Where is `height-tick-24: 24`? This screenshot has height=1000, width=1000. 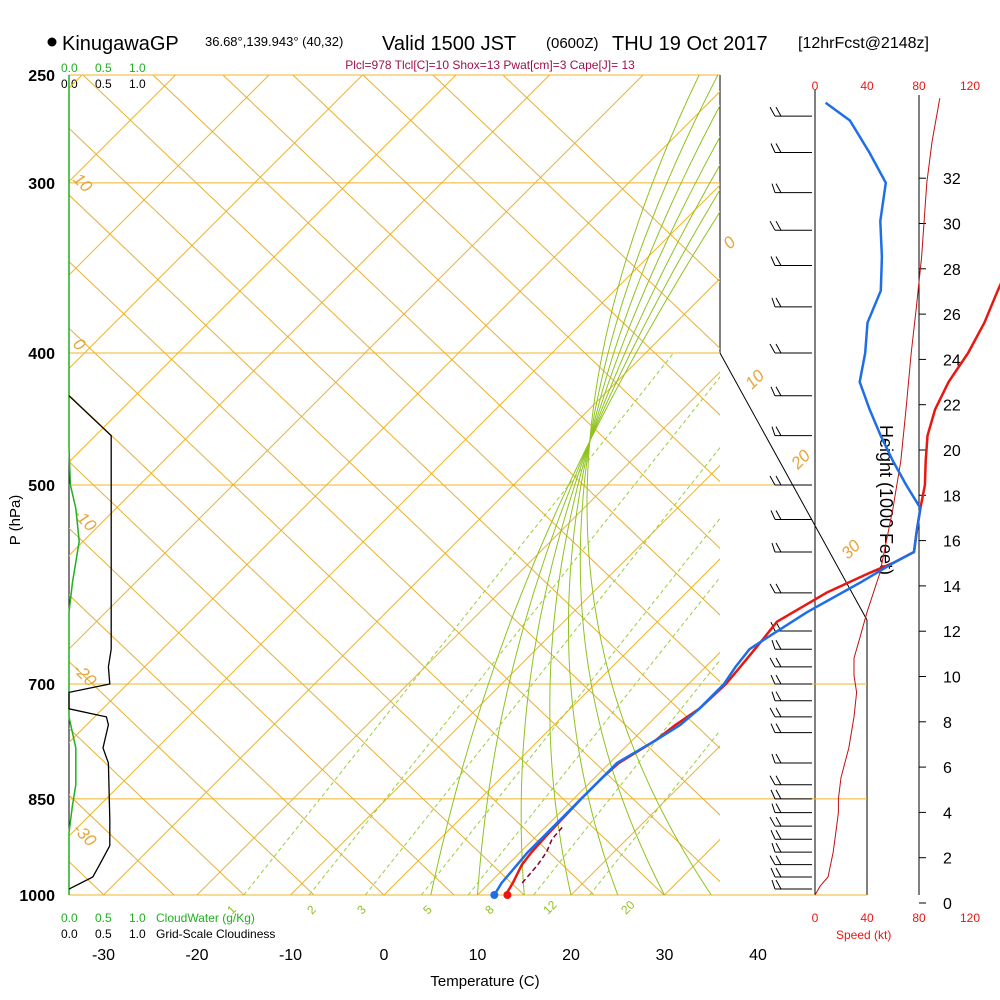
height-tick-24: 24 is located at coordinates (952, 360).